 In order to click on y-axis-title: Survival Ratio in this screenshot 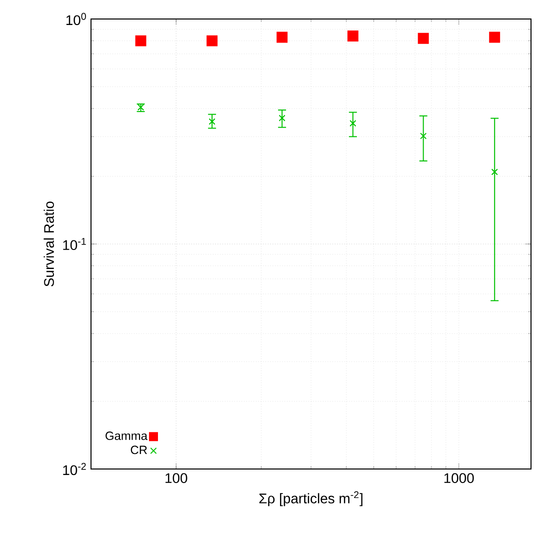, I will do `click(49, 244)`.